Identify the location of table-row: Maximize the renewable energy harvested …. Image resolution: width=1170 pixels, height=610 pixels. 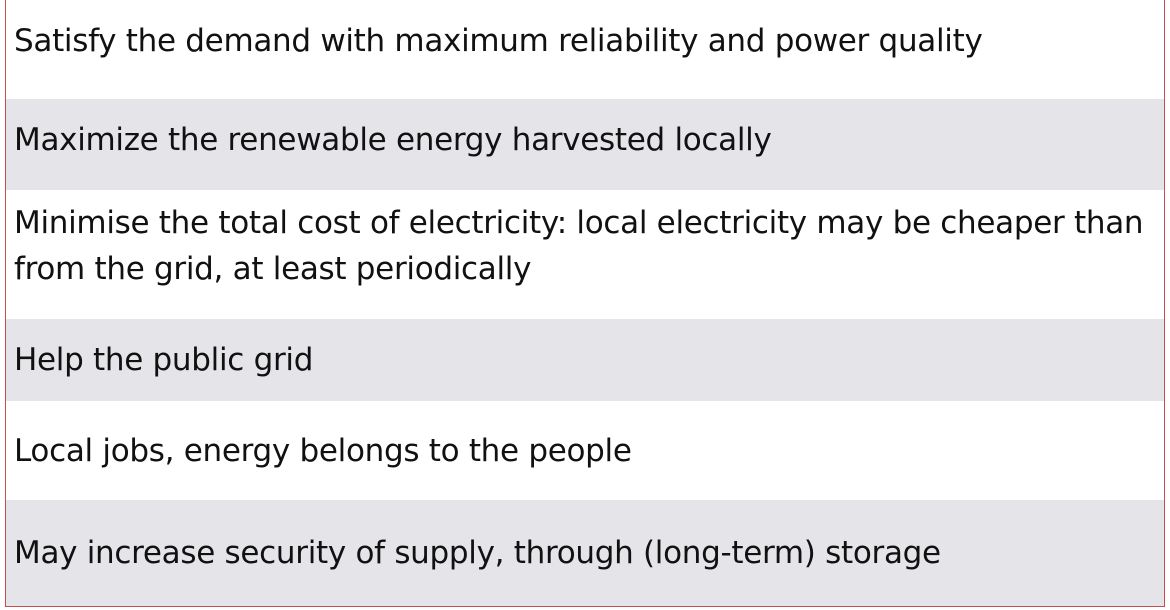
(585, 144).